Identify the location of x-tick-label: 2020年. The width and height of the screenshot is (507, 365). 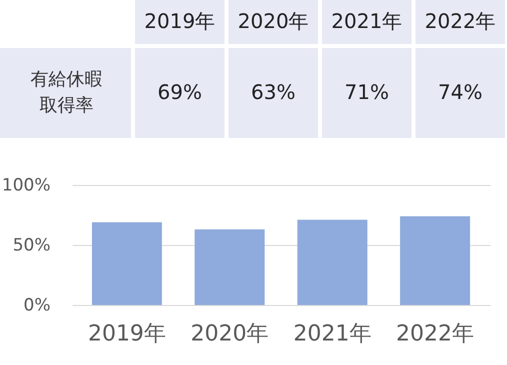
(229, 334).